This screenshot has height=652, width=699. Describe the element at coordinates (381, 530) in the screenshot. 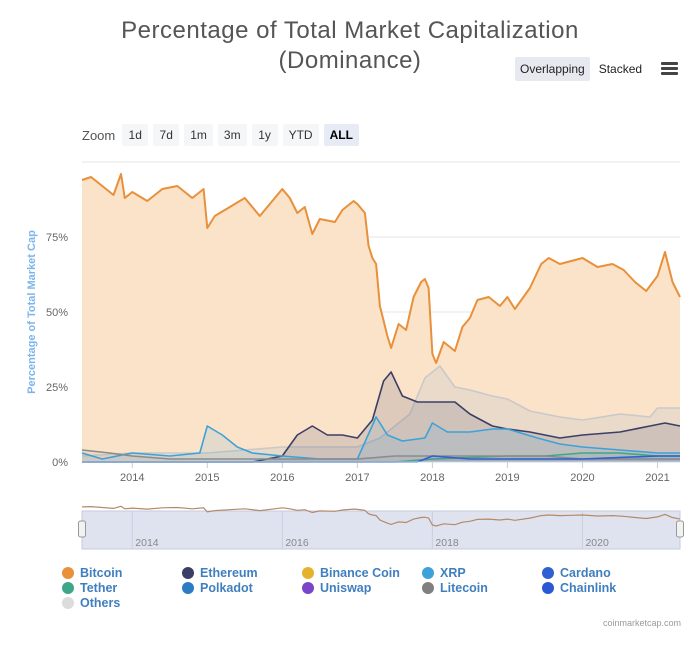

I see `navigator-range` at that location.